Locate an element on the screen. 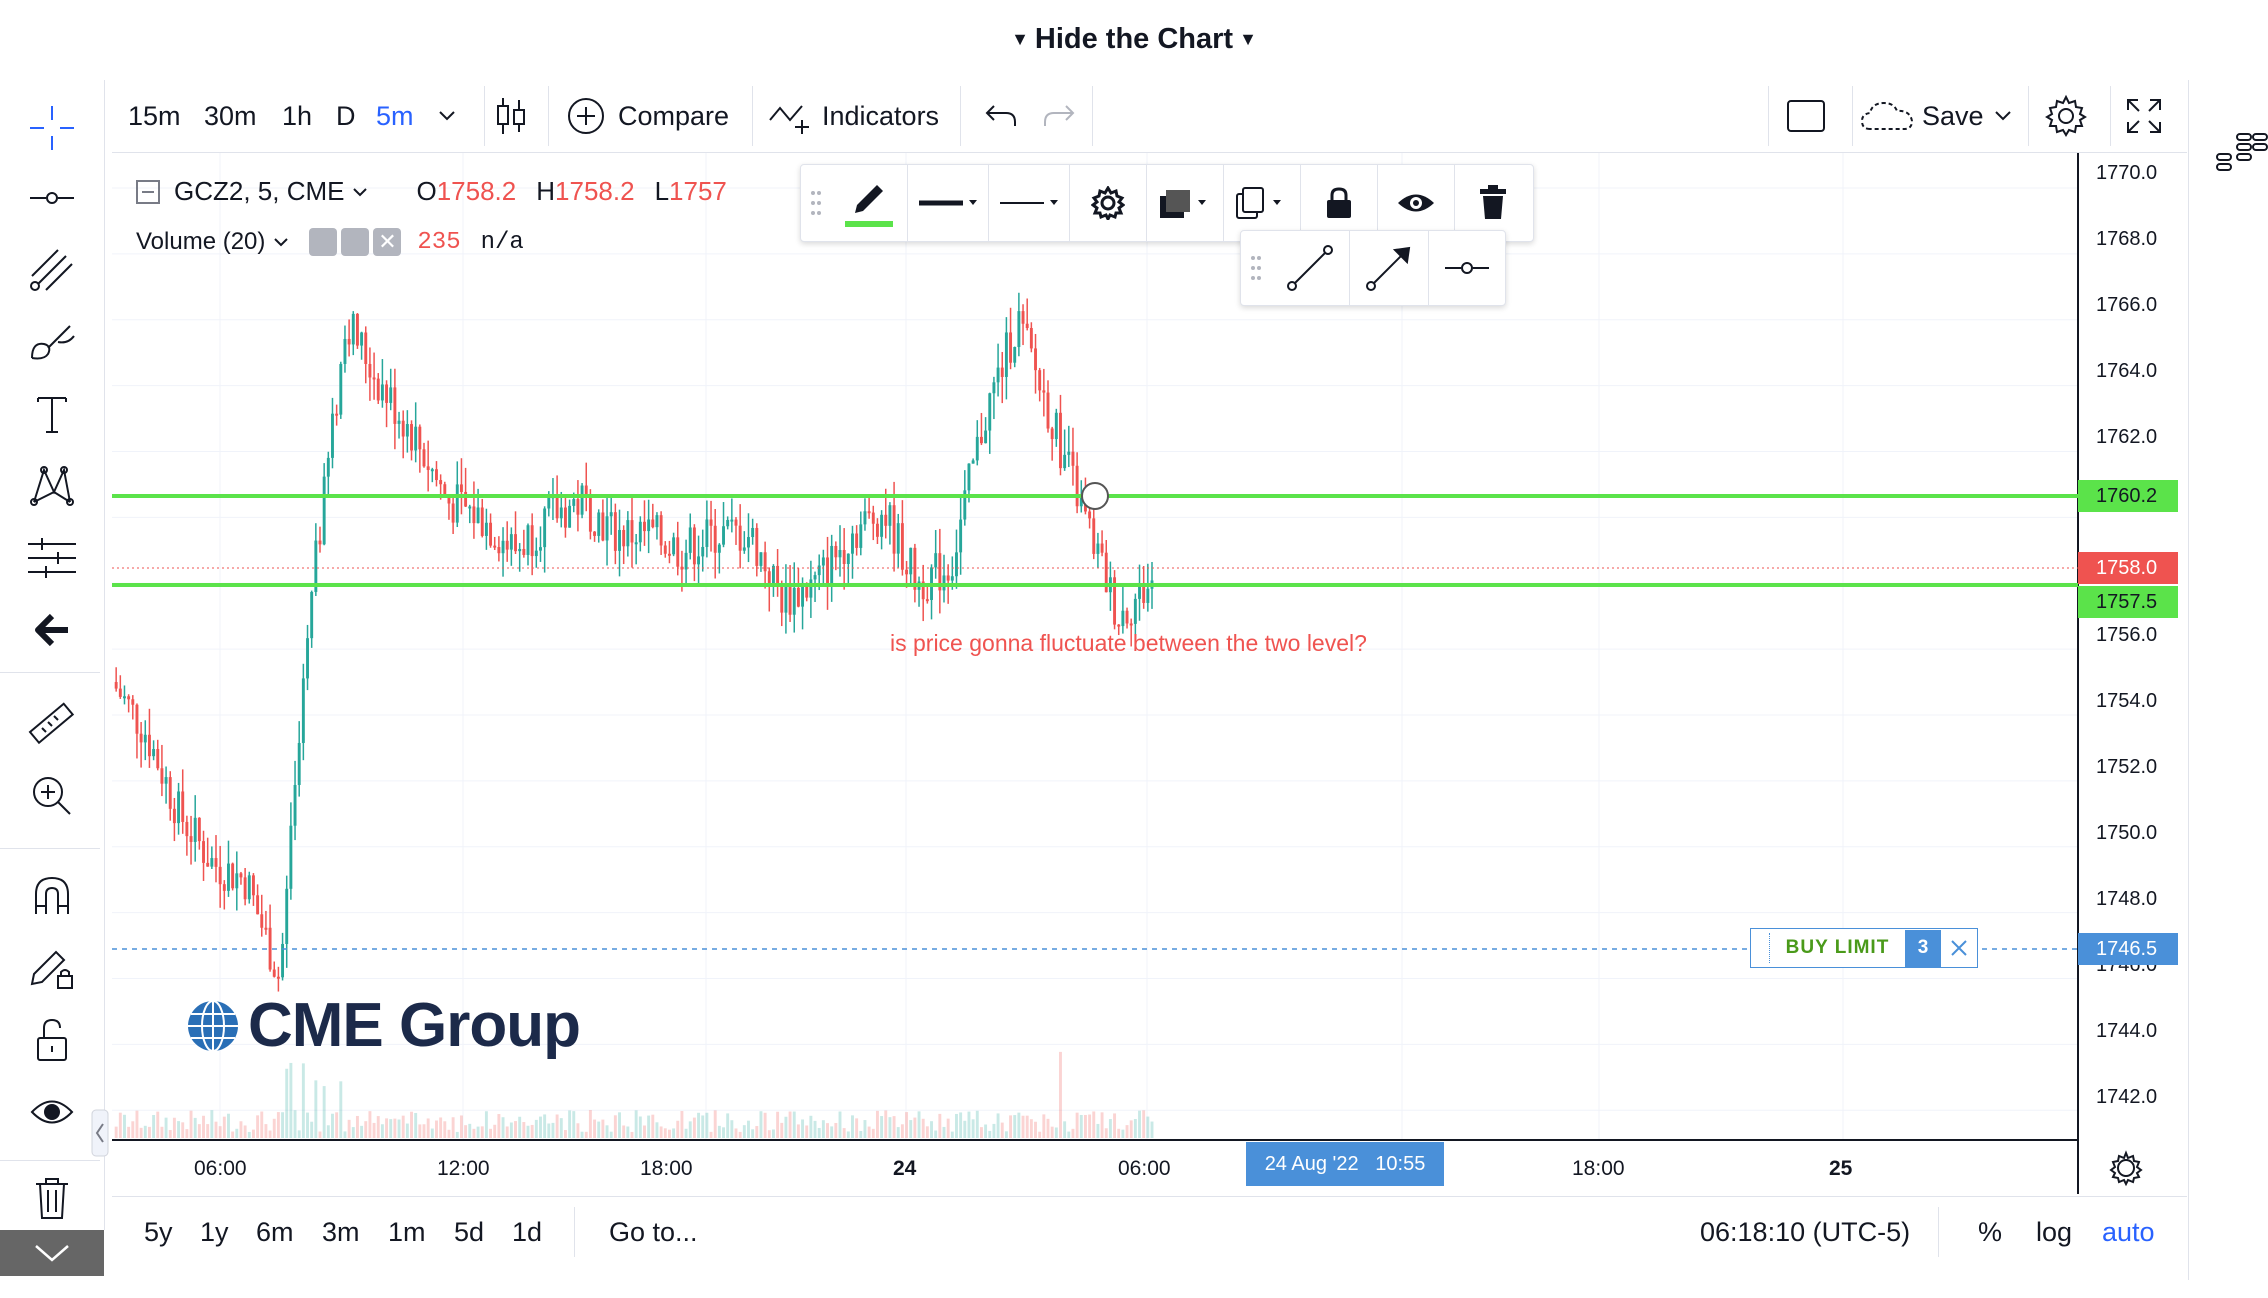 This screenshot has width=2268, height=1298. ruler-icon is located at coordinates (52, 724).